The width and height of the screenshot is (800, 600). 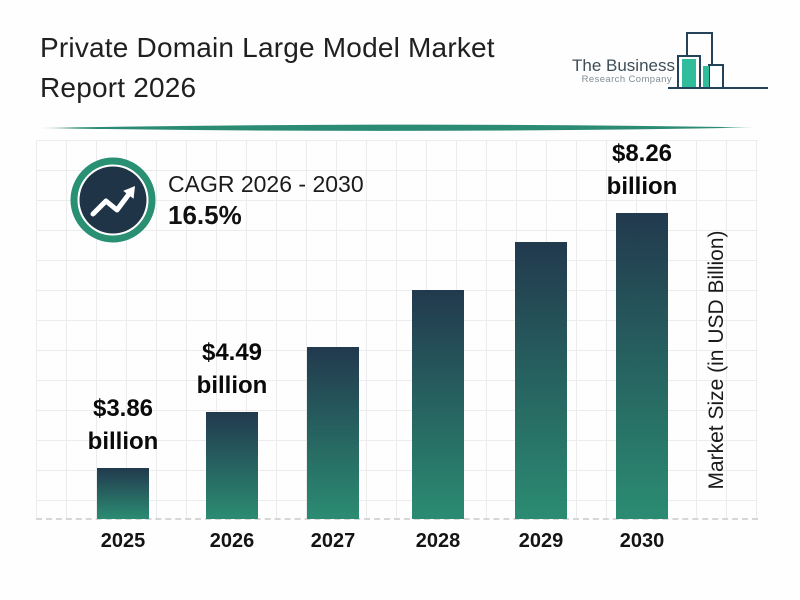 What do you see at coordinates (541, 380) in the screenshot?
I see `chart-bar-2029` at bounding box center [541, 380].